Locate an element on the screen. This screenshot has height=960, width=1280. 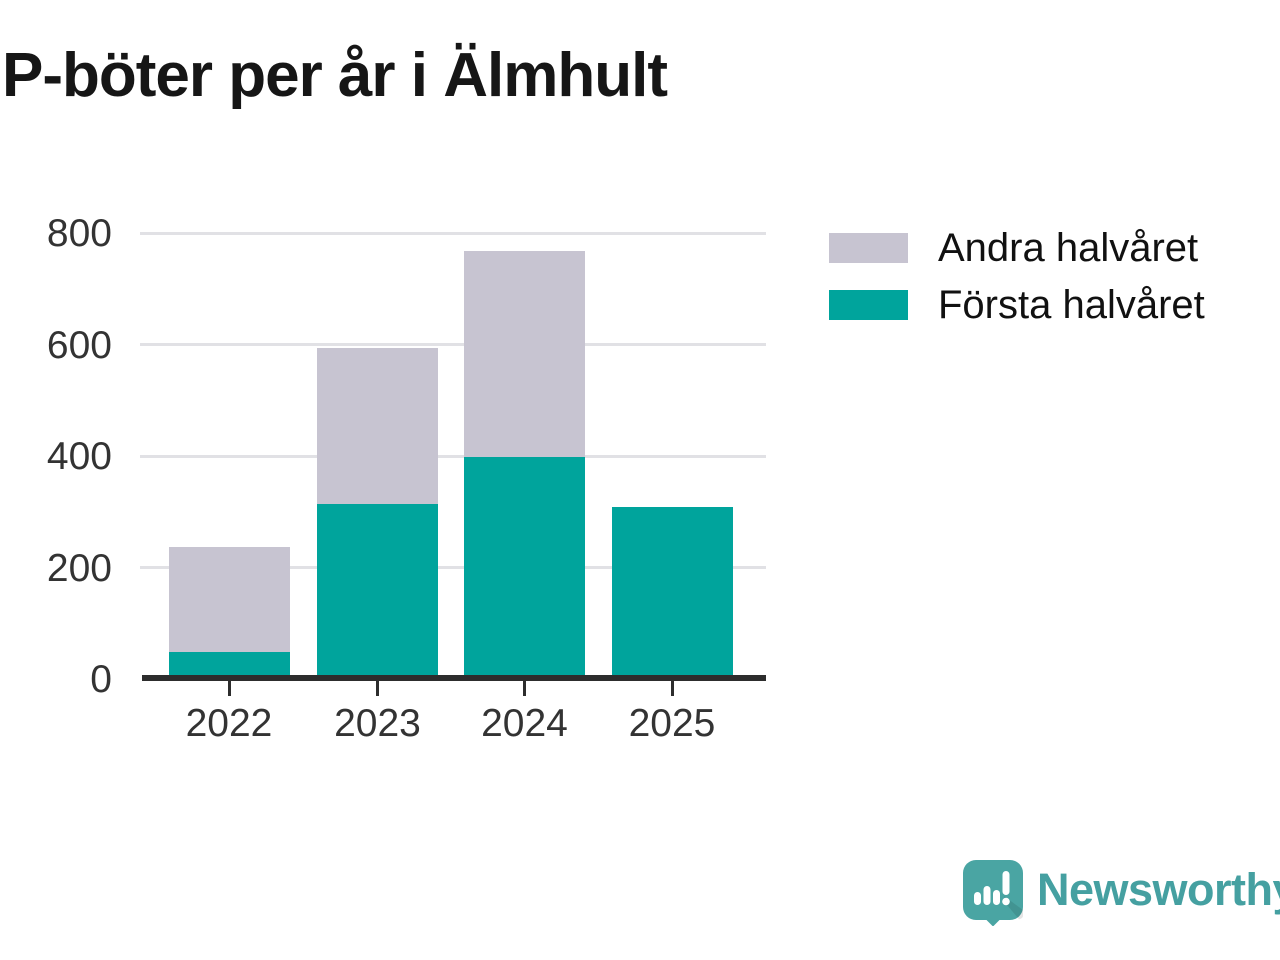
bar-segment-2023-andra is located at coordinates (377, 426).